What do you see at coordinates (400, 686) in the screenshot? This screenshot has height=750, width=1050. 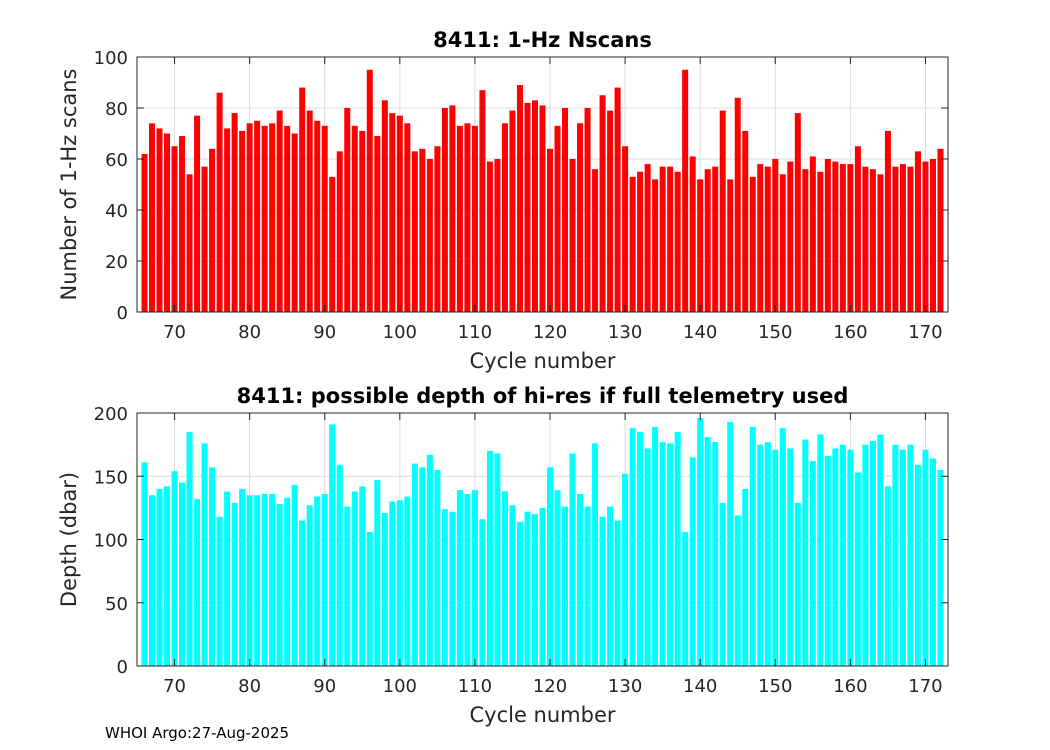 I see `x-tick-label: 100` at bounding box center [400, 686].